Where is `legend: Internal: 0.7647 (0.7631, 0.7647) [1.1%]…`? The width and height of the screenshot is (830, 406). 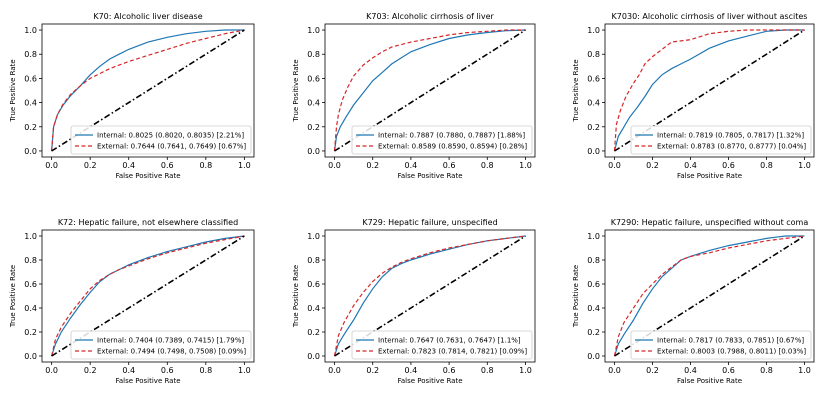 legend: Internal: 0.7647 (0.7631, 0.7647) [1.1%]… is located at coordinates (442, 345).